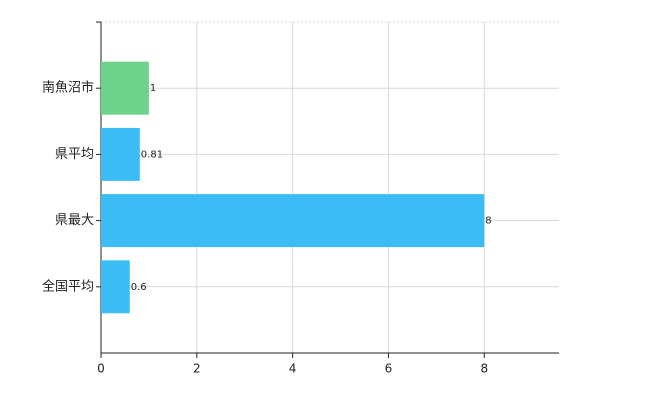  What do you see at coordinates (152, 154) in the screenshot?
I see `value-label: 0.81` at bounding box center [152, 154].